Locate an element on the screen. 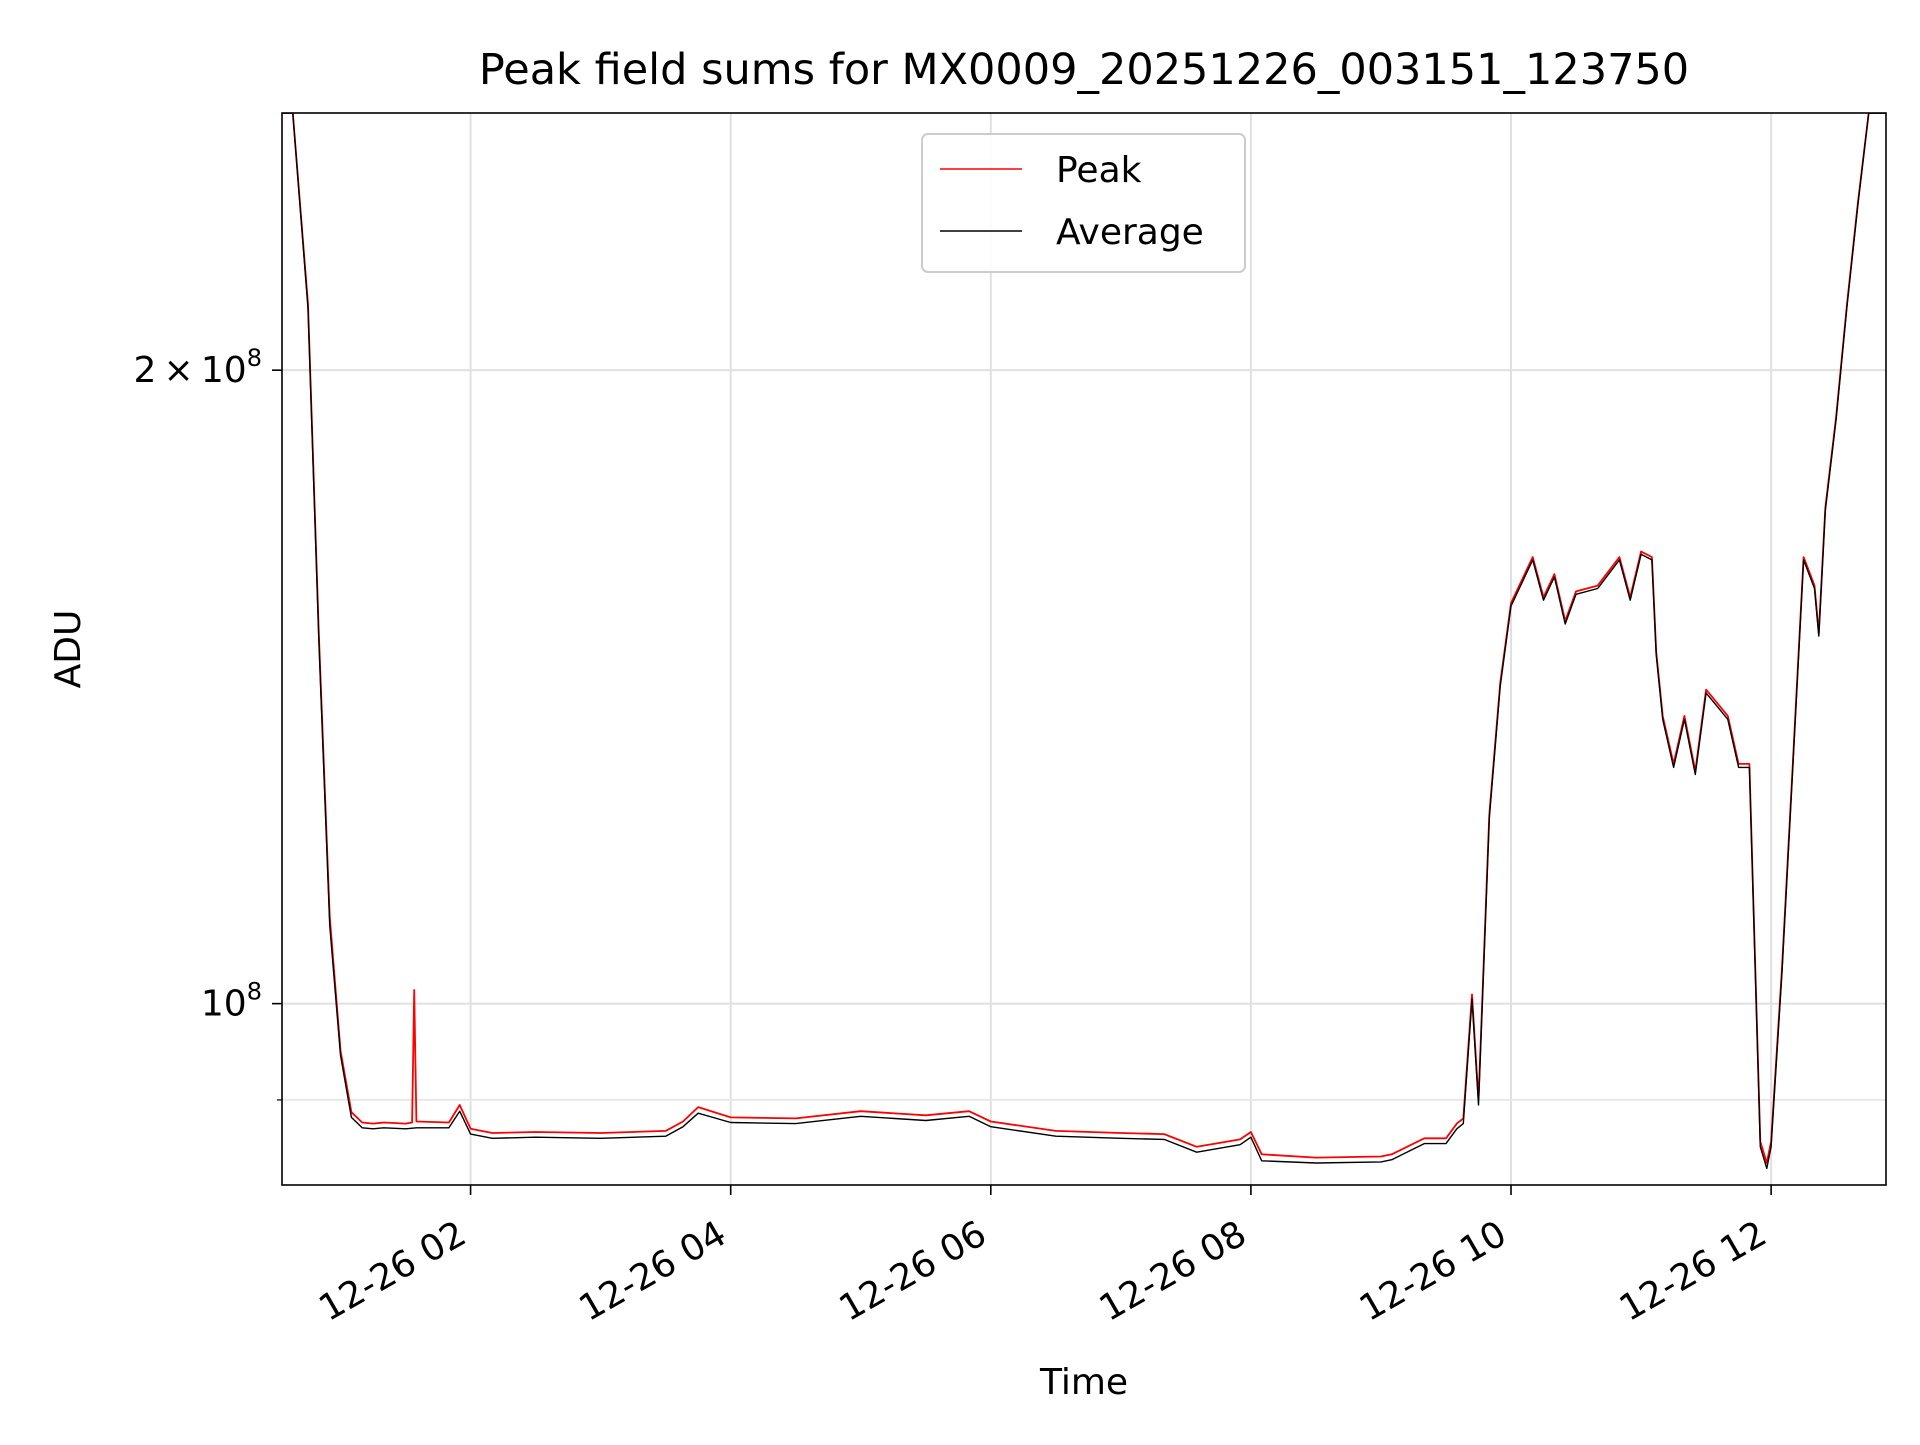  x-axis-label: Time is located at coordinates (1083, 1382).